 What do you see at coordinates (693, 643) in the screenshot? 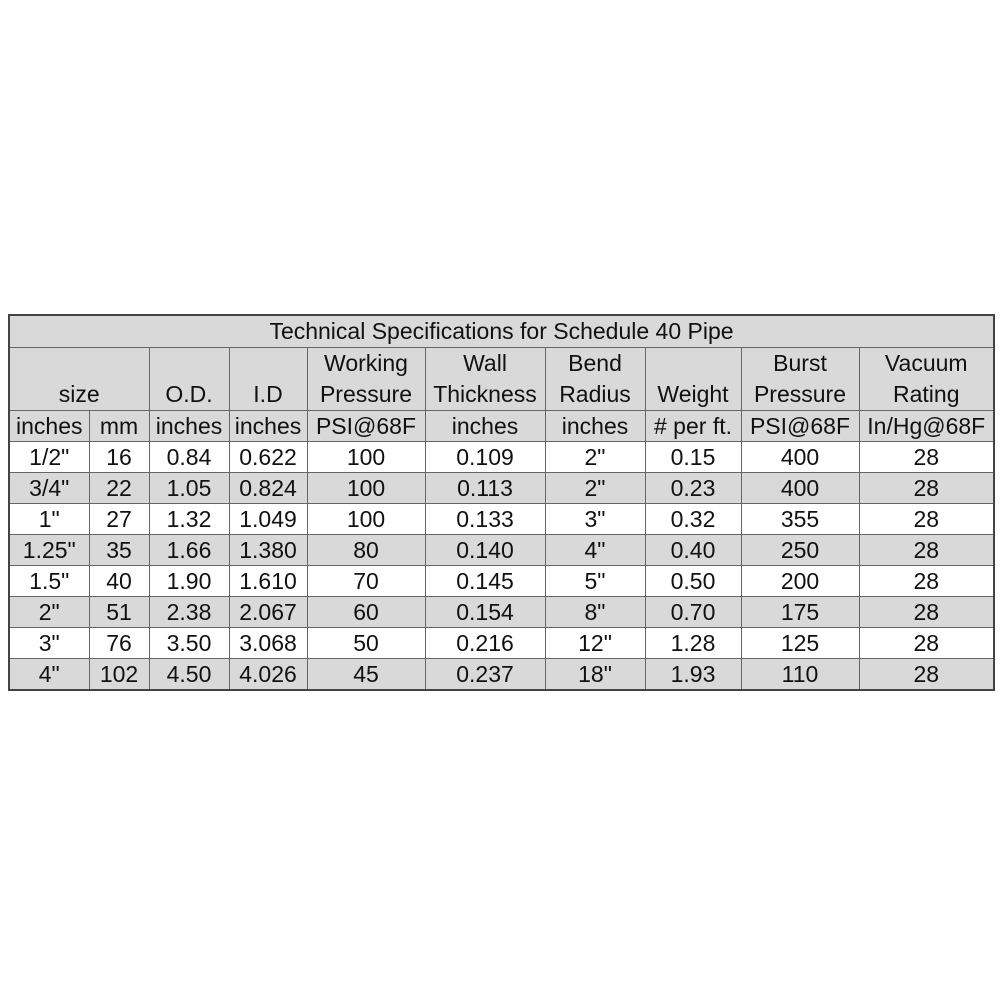
I see `table-cell: 1.28` at bounding box center [693, 643].